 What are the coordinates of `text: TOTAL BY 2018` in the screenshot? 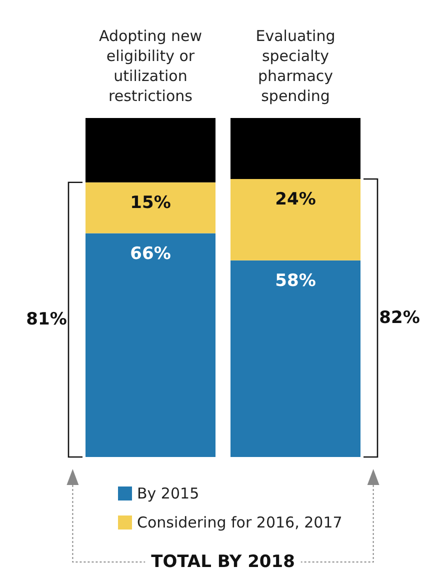 It's located at (223, 562).